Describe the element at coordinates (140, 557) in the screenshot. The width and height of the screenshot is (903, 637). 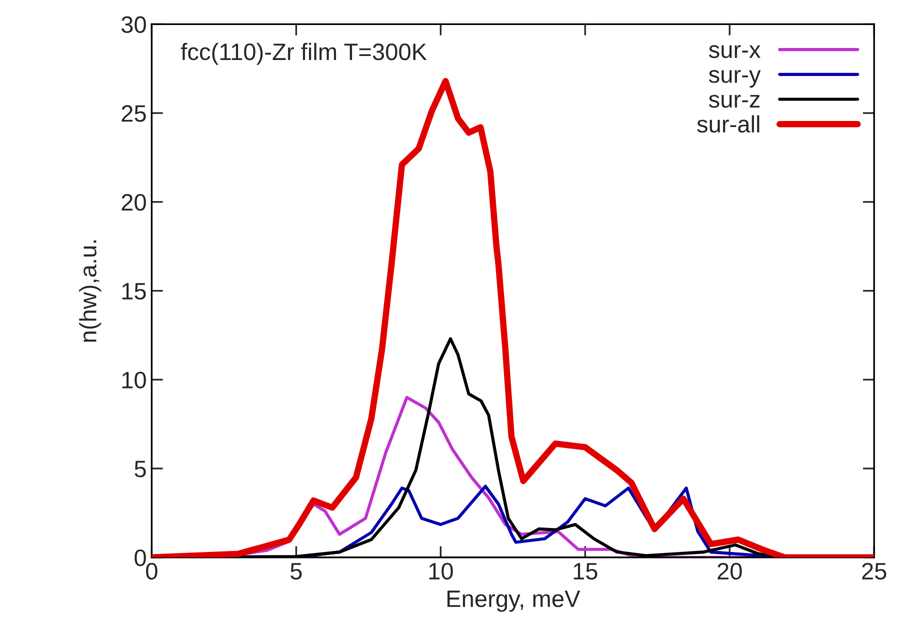
I see `y-tick-label: 0` at that location.